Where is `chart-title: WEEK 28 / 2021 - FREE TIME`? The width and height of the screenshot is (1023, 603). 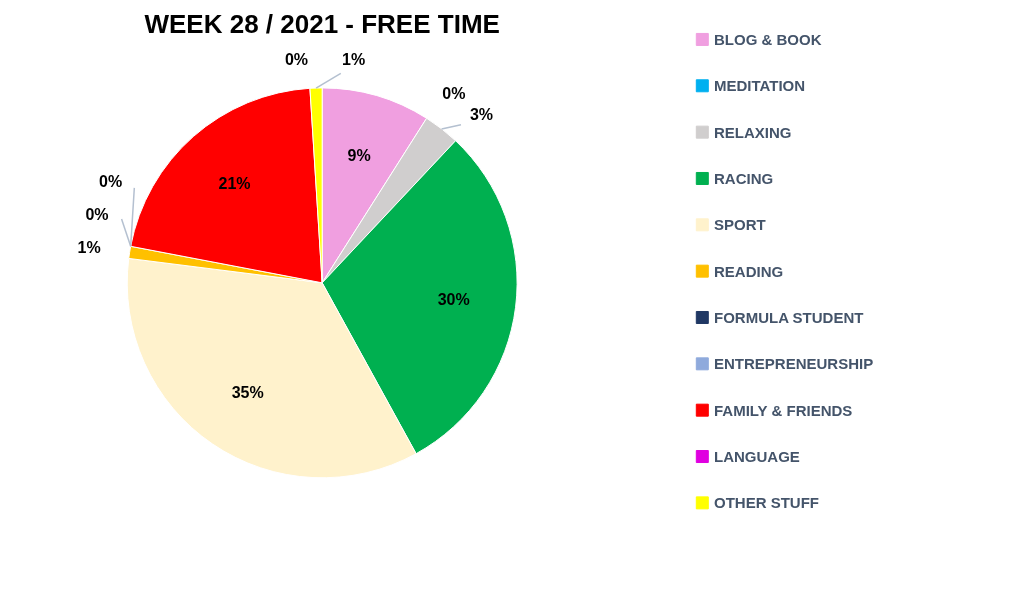 chart-title: WEEK 28 / 2021 - FREE TIME is located at coordinates (322, 23).